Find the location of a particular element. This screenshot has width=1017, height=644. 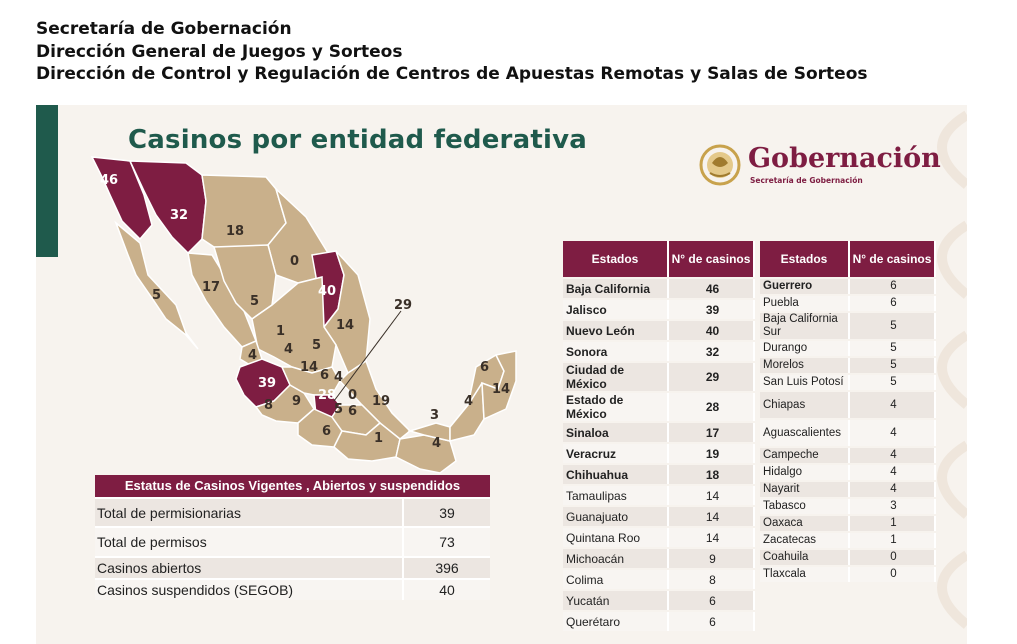

table-row: Aguascalientes 4 is located at coordinates (848, 433).